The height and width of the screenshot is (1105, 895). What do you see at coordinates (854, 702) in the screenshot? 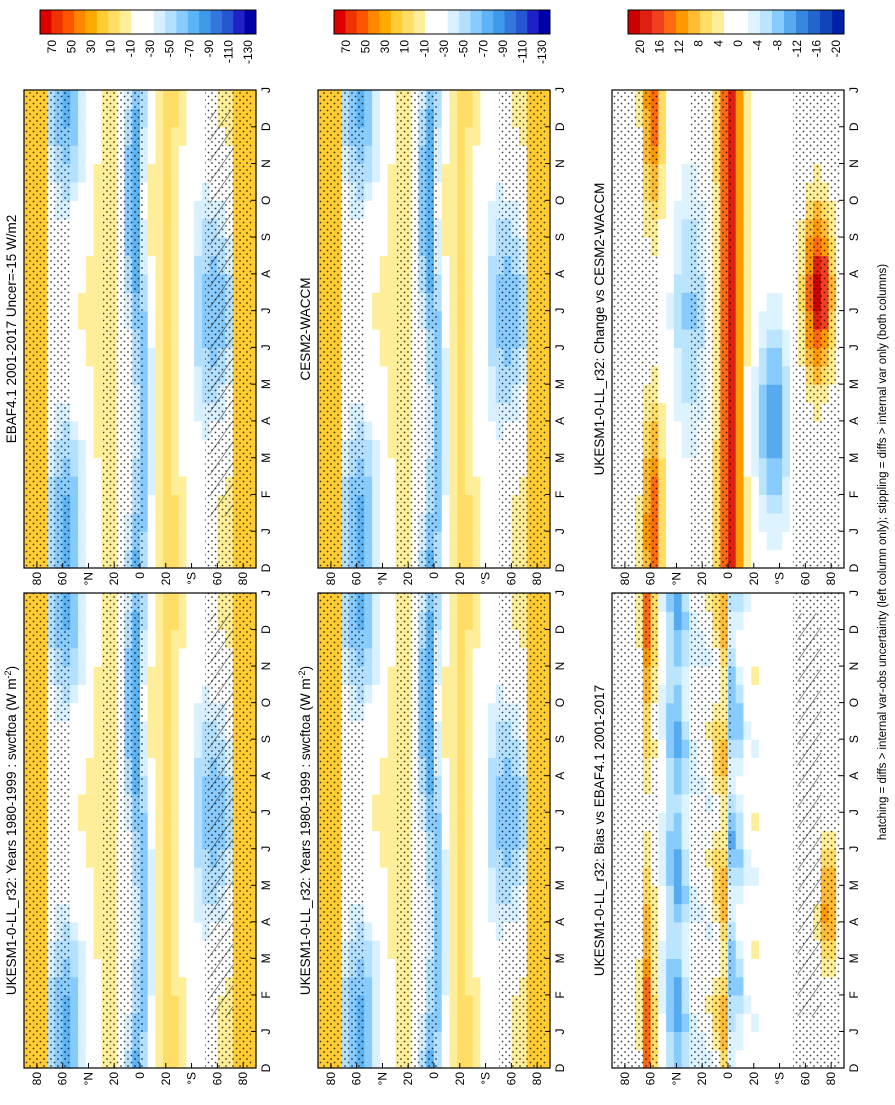
I see `month-tick-label: O` at bounding box center [854, 702].